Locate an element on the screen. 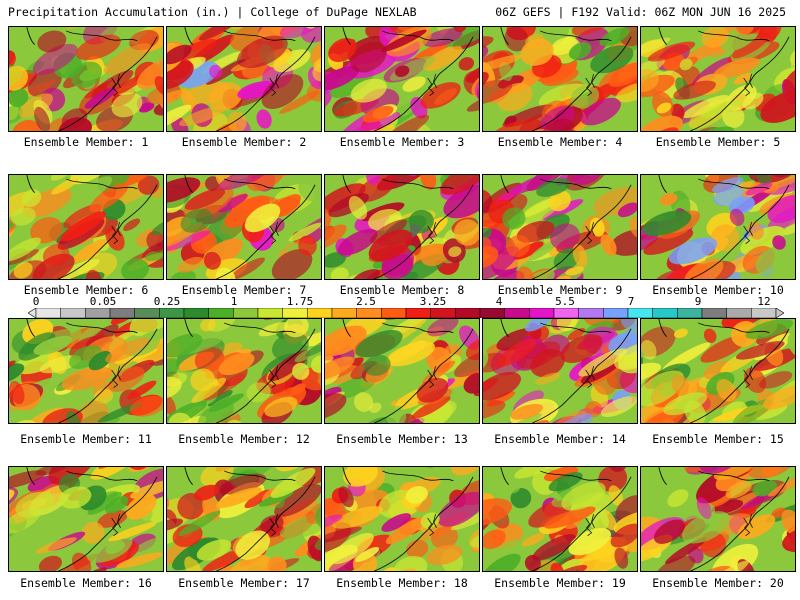  ensemble-member-label-9: Ensemble Member: 9 is located at coordinates (560, 290).